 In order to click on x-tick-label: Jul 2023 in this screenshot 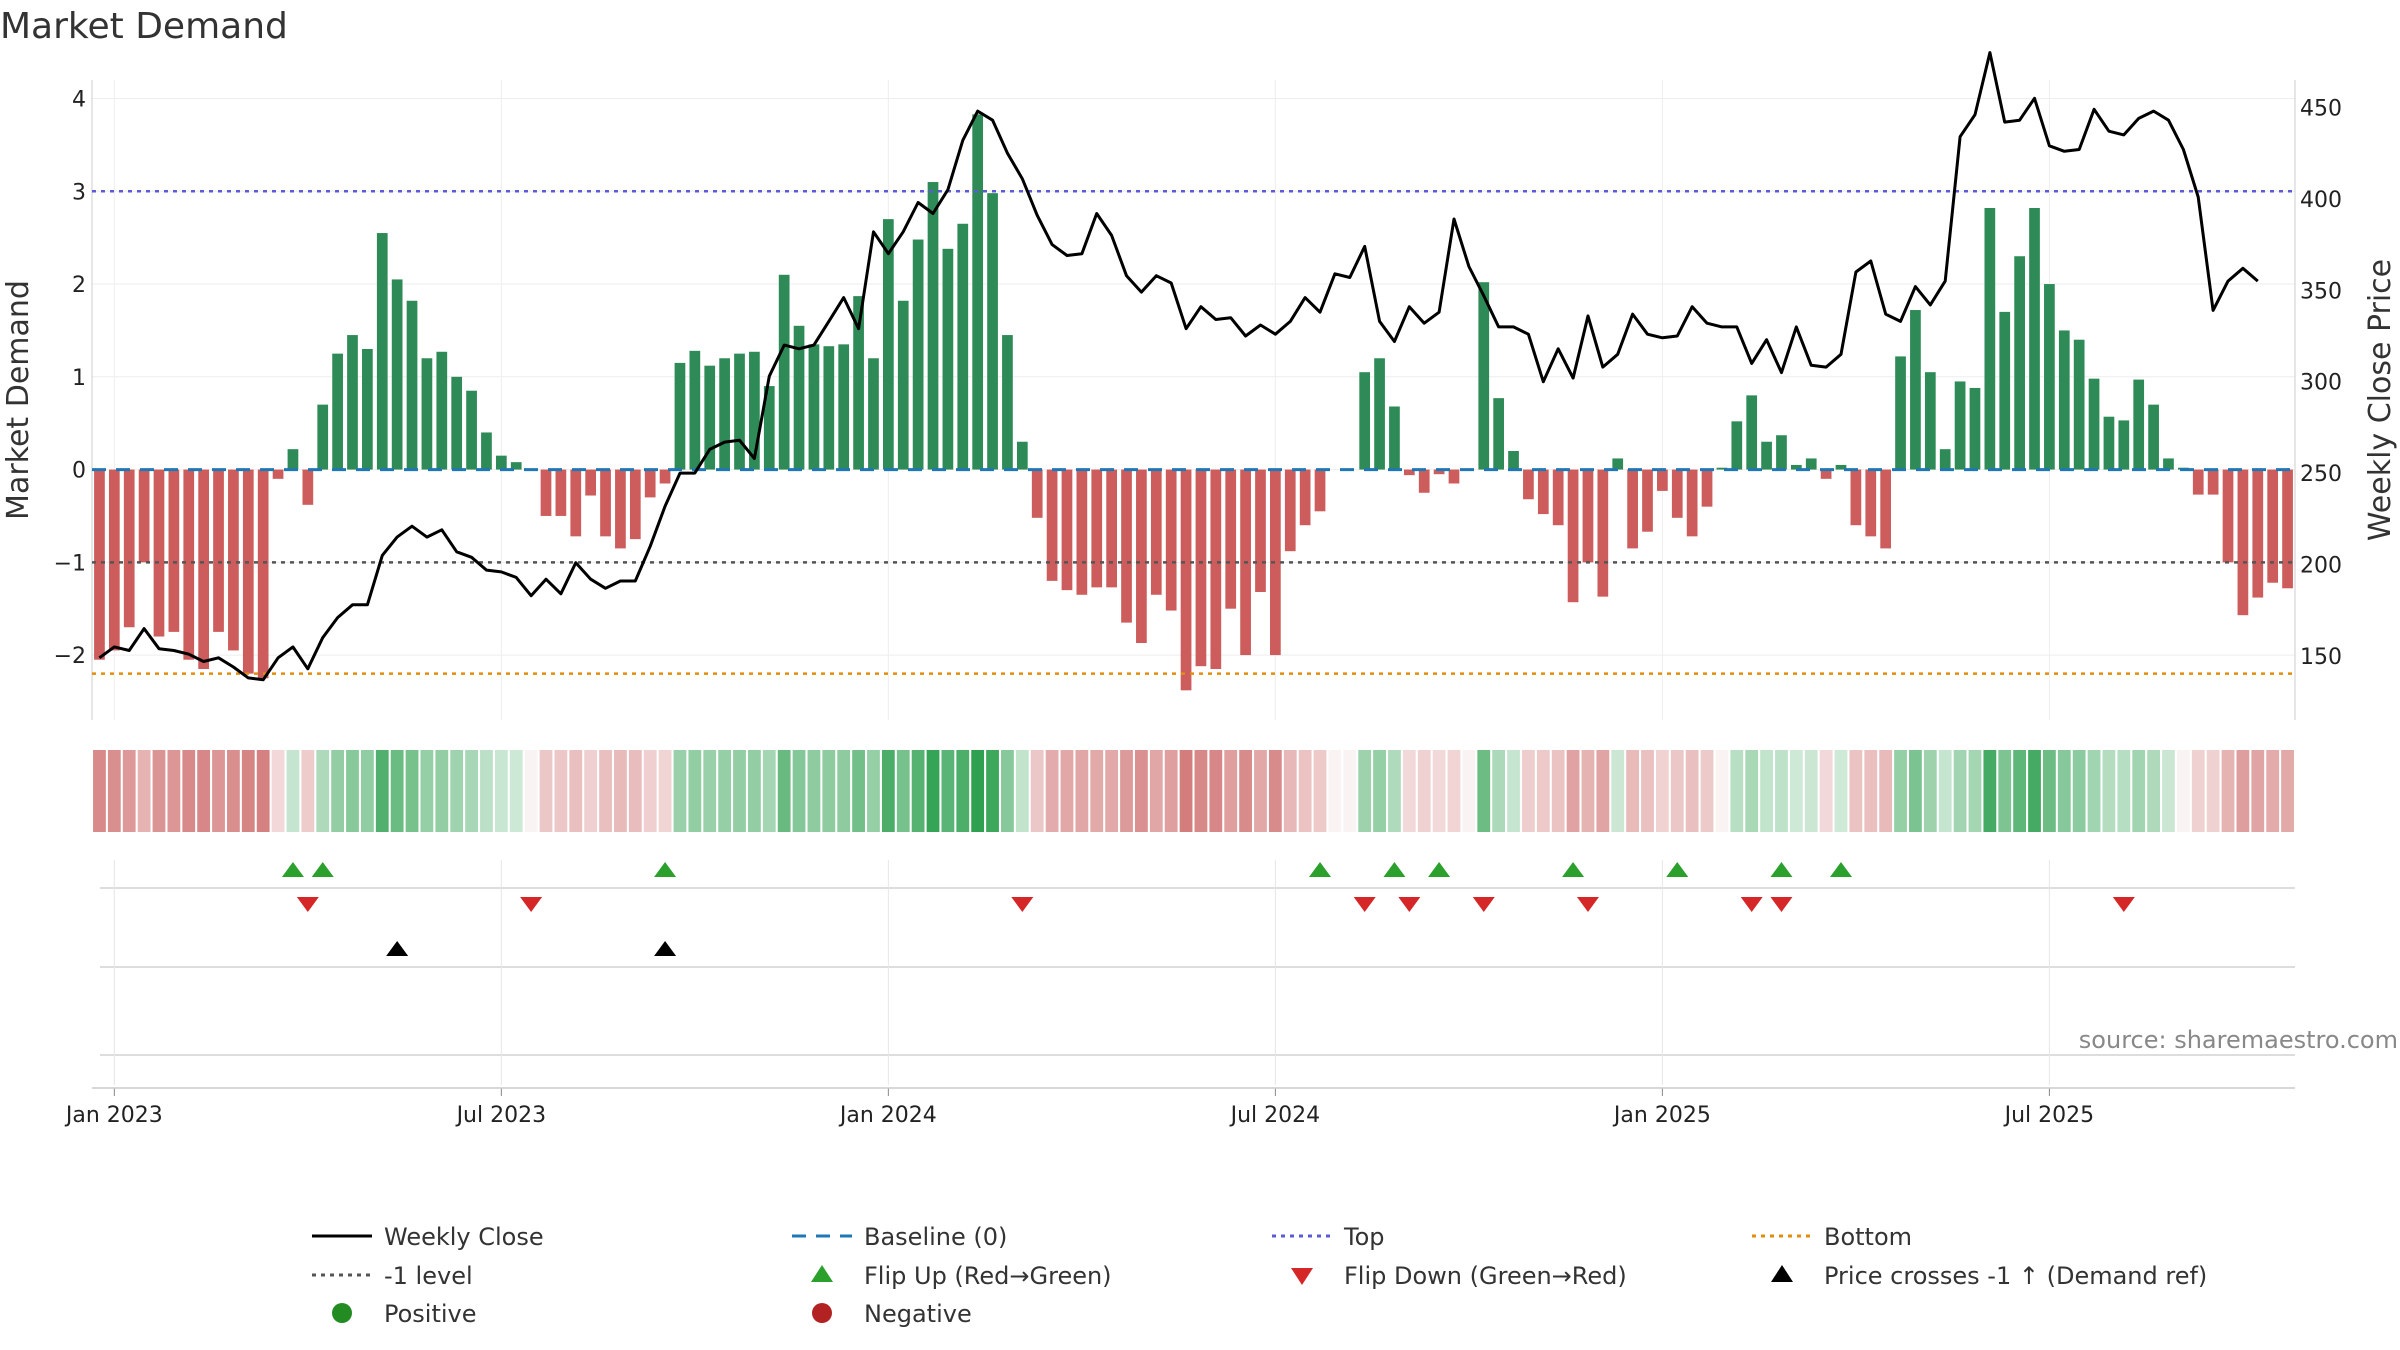, I will do `click(501, 1115)`.